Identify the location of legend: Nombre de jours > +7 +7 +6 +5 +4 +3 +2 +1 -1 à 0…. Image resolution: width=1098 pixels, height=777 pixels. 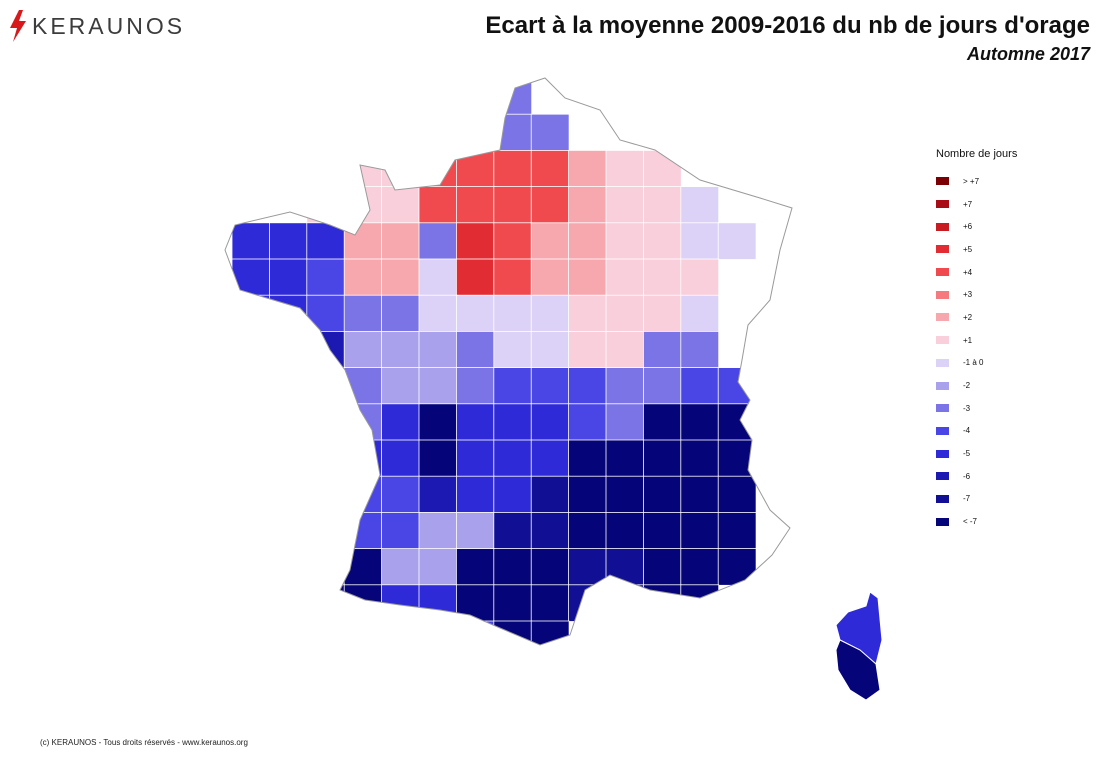
(976, 340).